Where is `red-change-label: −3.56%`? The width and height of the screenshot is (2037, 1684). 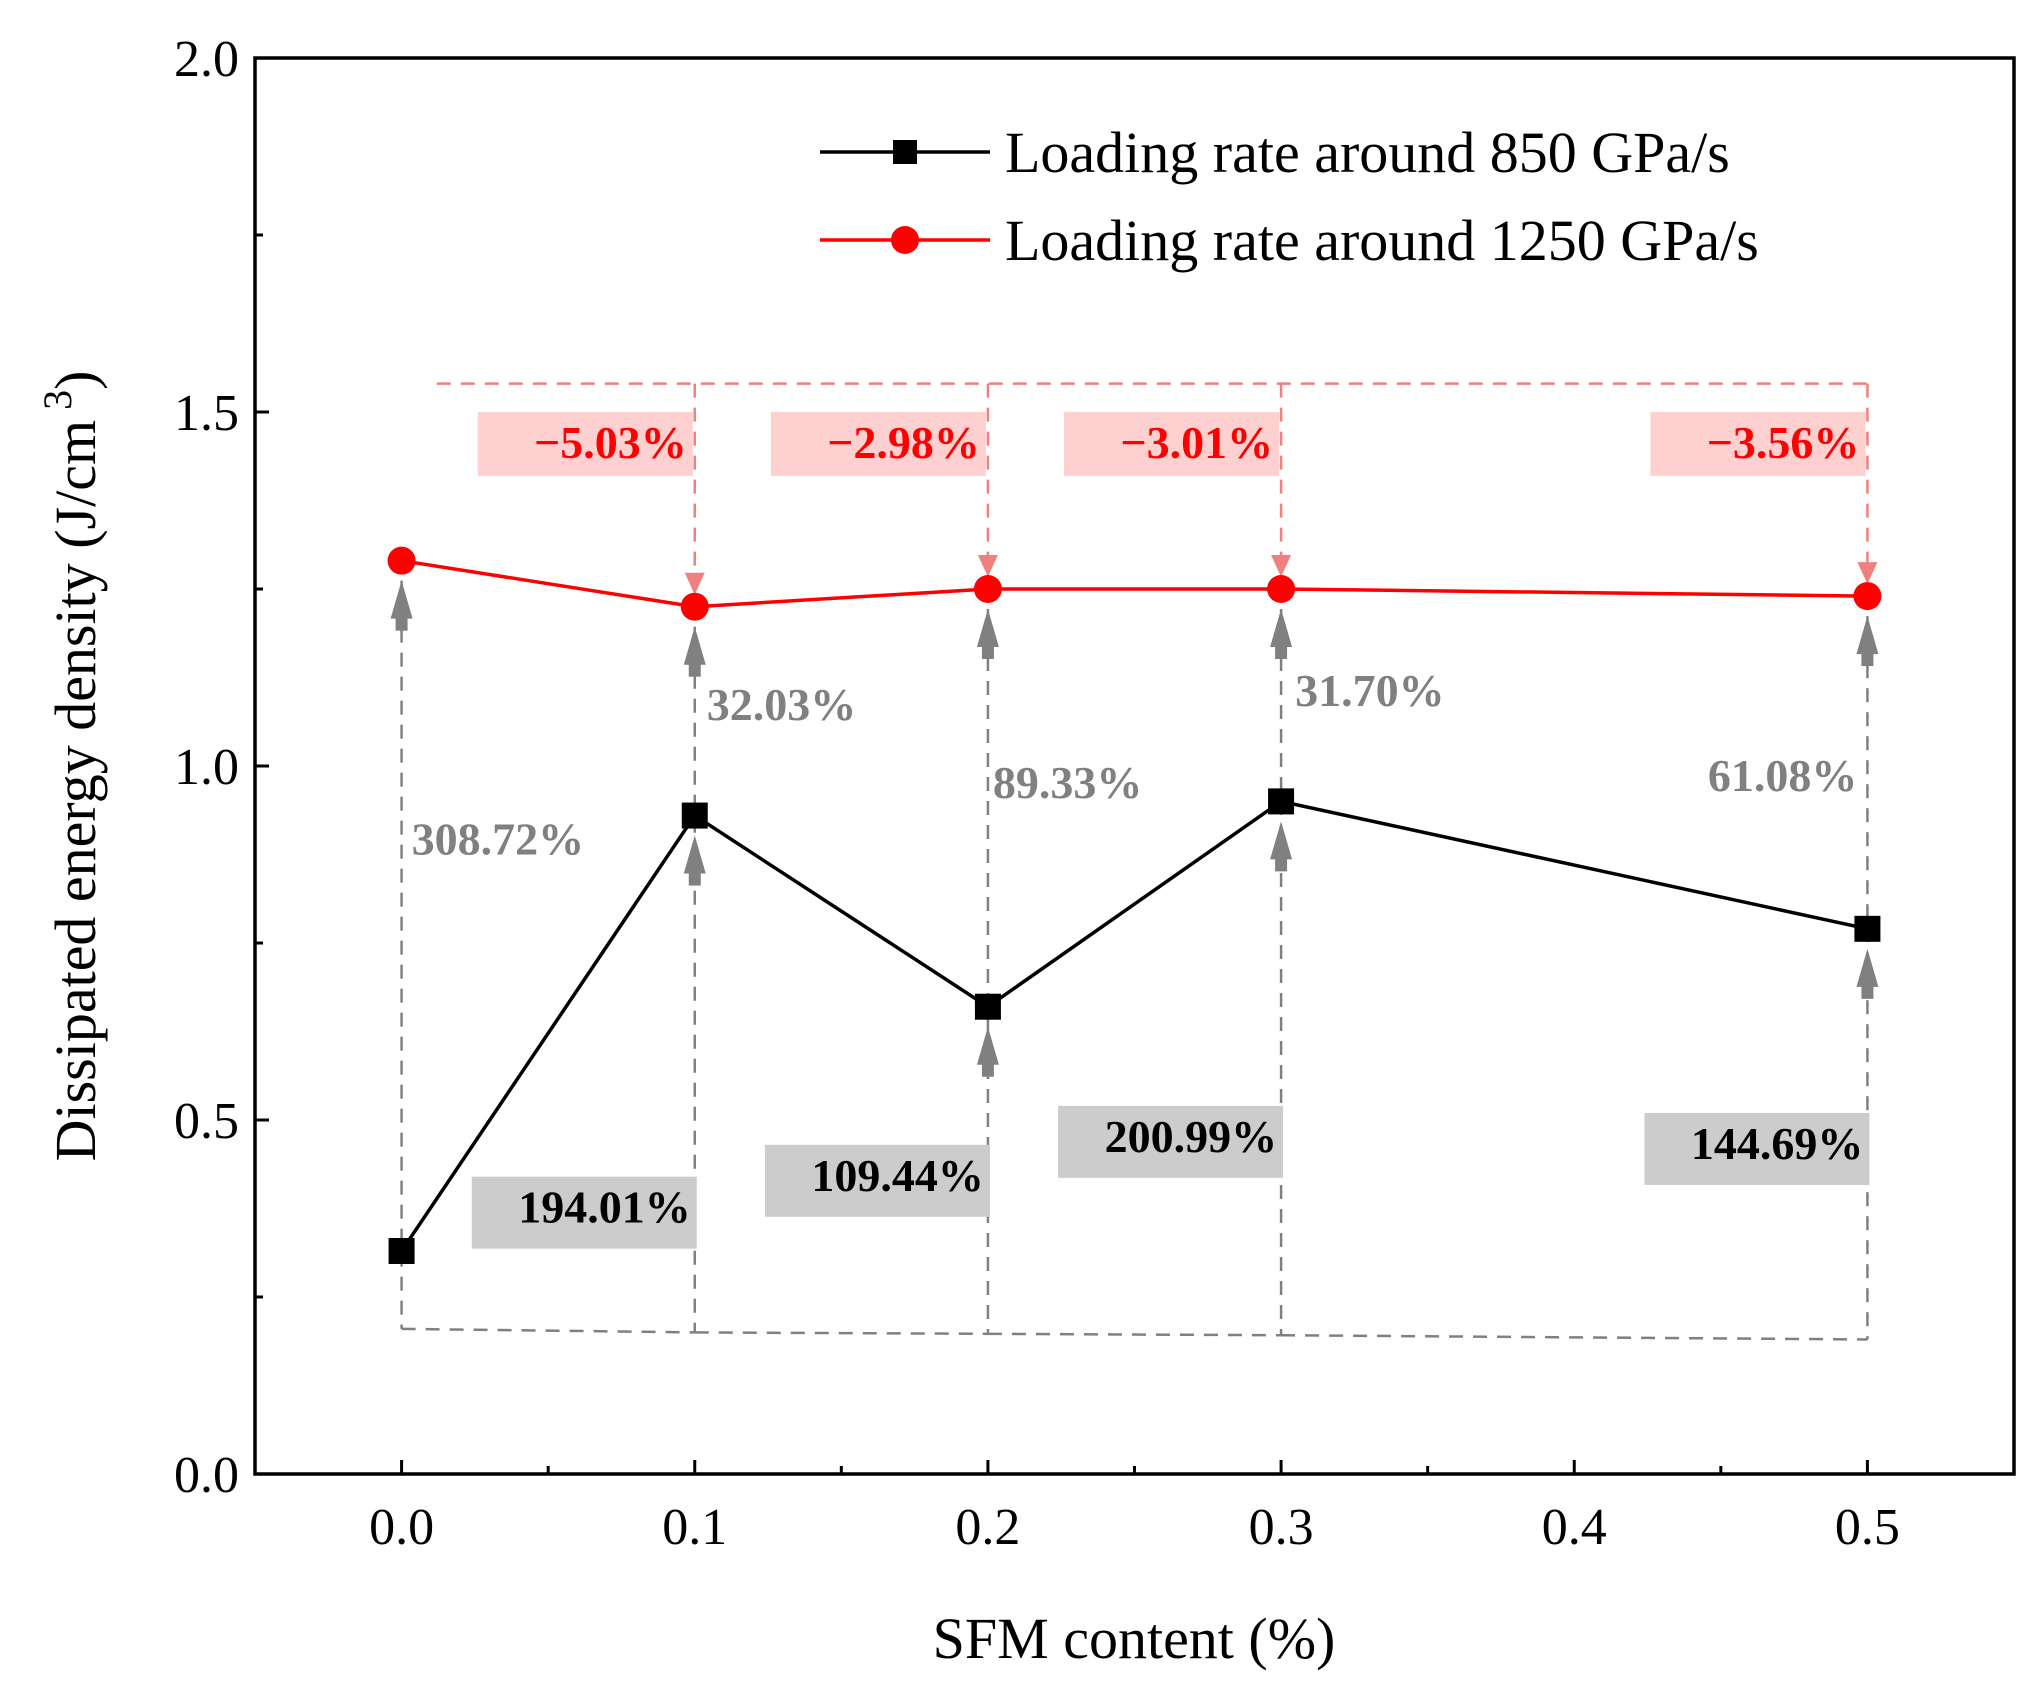
red-change-label: −3.56% is located at coordinates (1783, 442).